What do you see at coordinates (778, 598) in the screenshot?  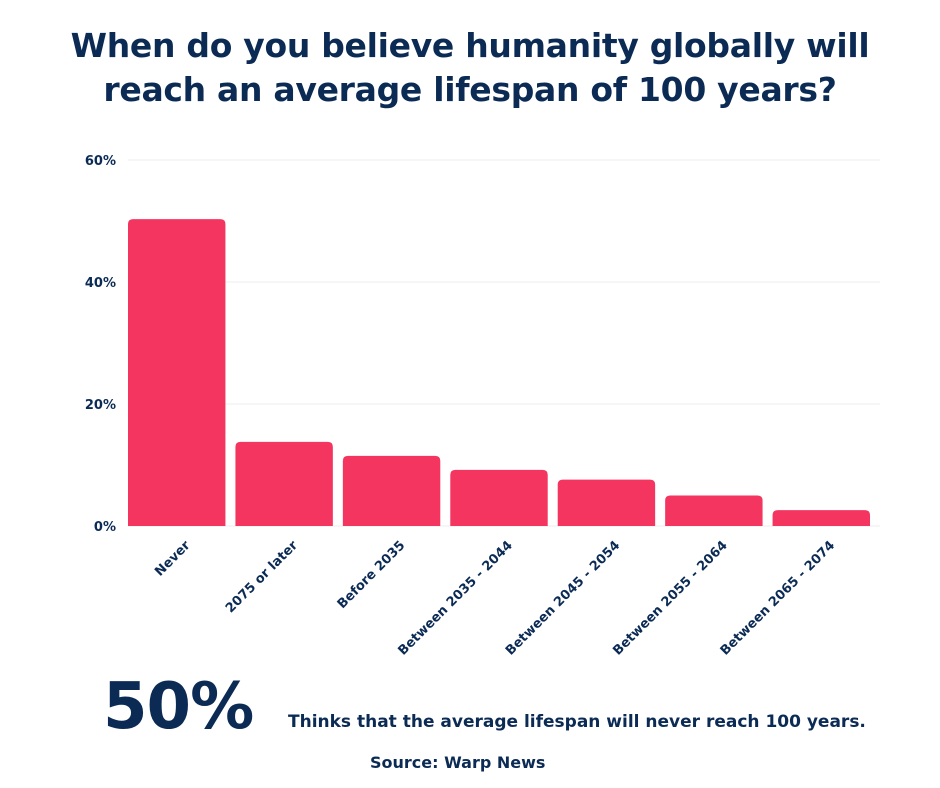 I see `x-tick-label: Between 2065 - 2074` at bounding box center [778, 598].